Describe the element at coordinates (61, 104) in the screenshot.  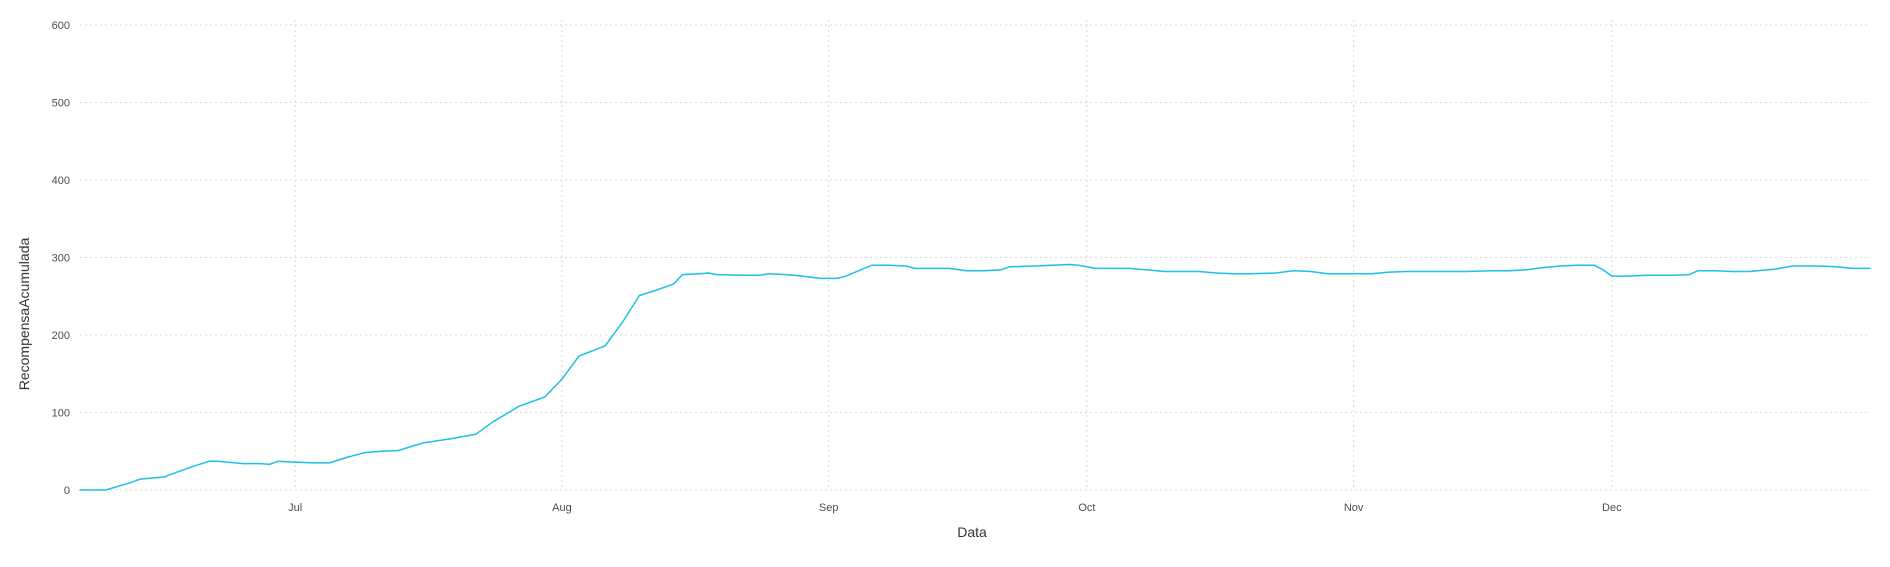
I see `y-tick-label: 500` at that location.